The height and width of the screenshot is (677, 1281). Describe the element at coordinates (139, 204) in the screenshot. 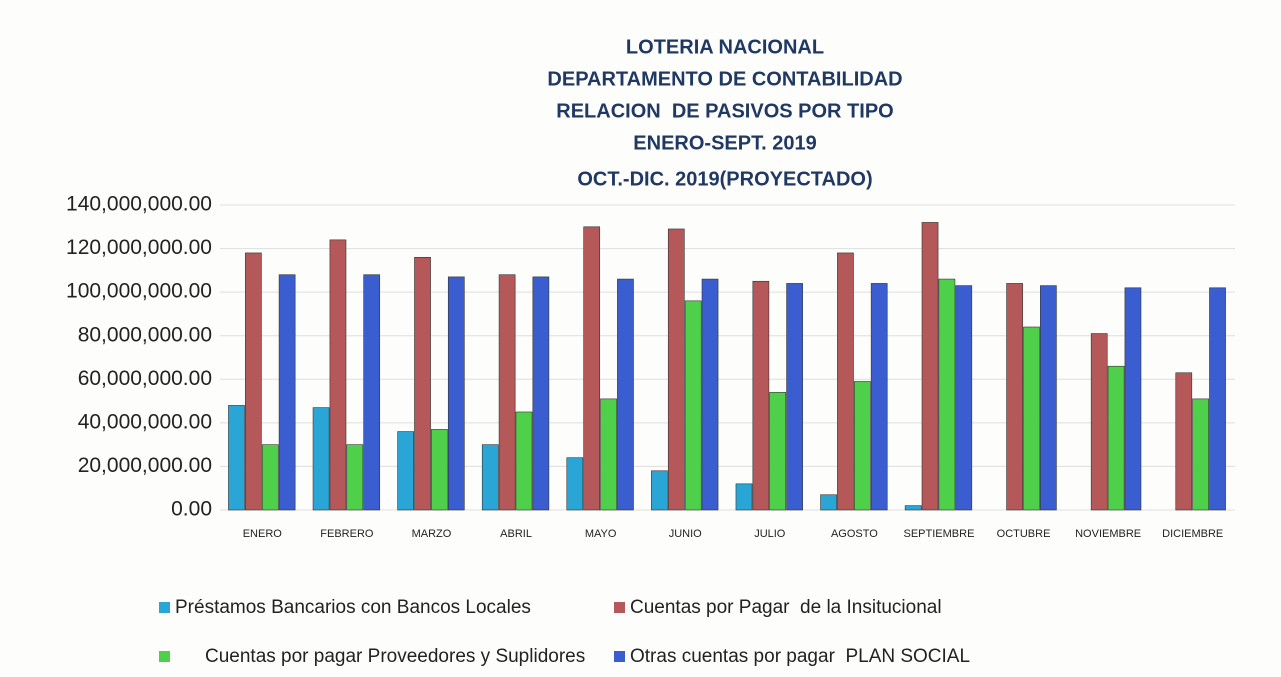

I see `y-tick-label: 140,000,000.00` at that location.